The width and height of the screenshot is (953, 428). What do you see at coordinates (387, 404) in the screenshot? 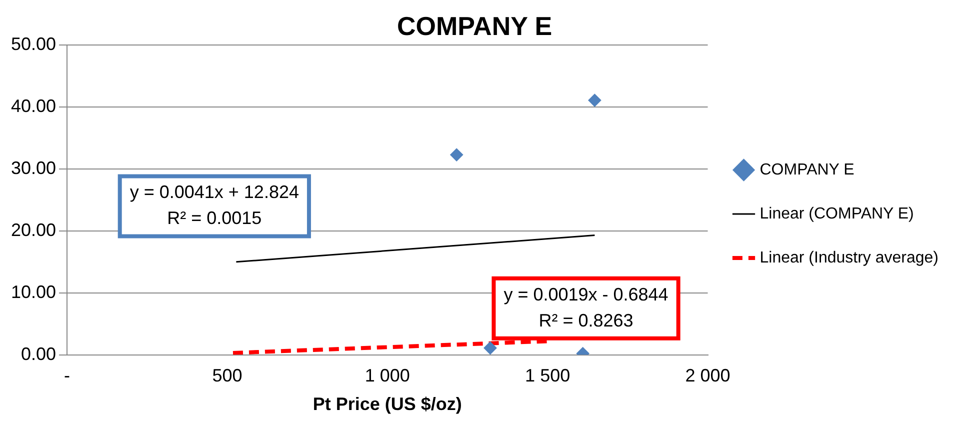
I see `x-axis-title: Pt Price (US $/oz)` at bounding box center [387, 404].